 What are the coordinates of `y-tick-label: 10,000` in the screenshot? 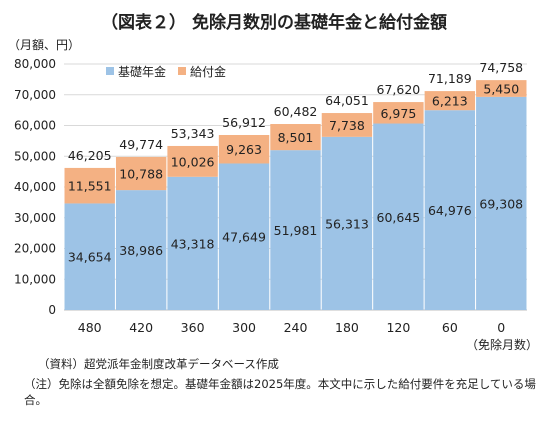 It's located at (35, 279).